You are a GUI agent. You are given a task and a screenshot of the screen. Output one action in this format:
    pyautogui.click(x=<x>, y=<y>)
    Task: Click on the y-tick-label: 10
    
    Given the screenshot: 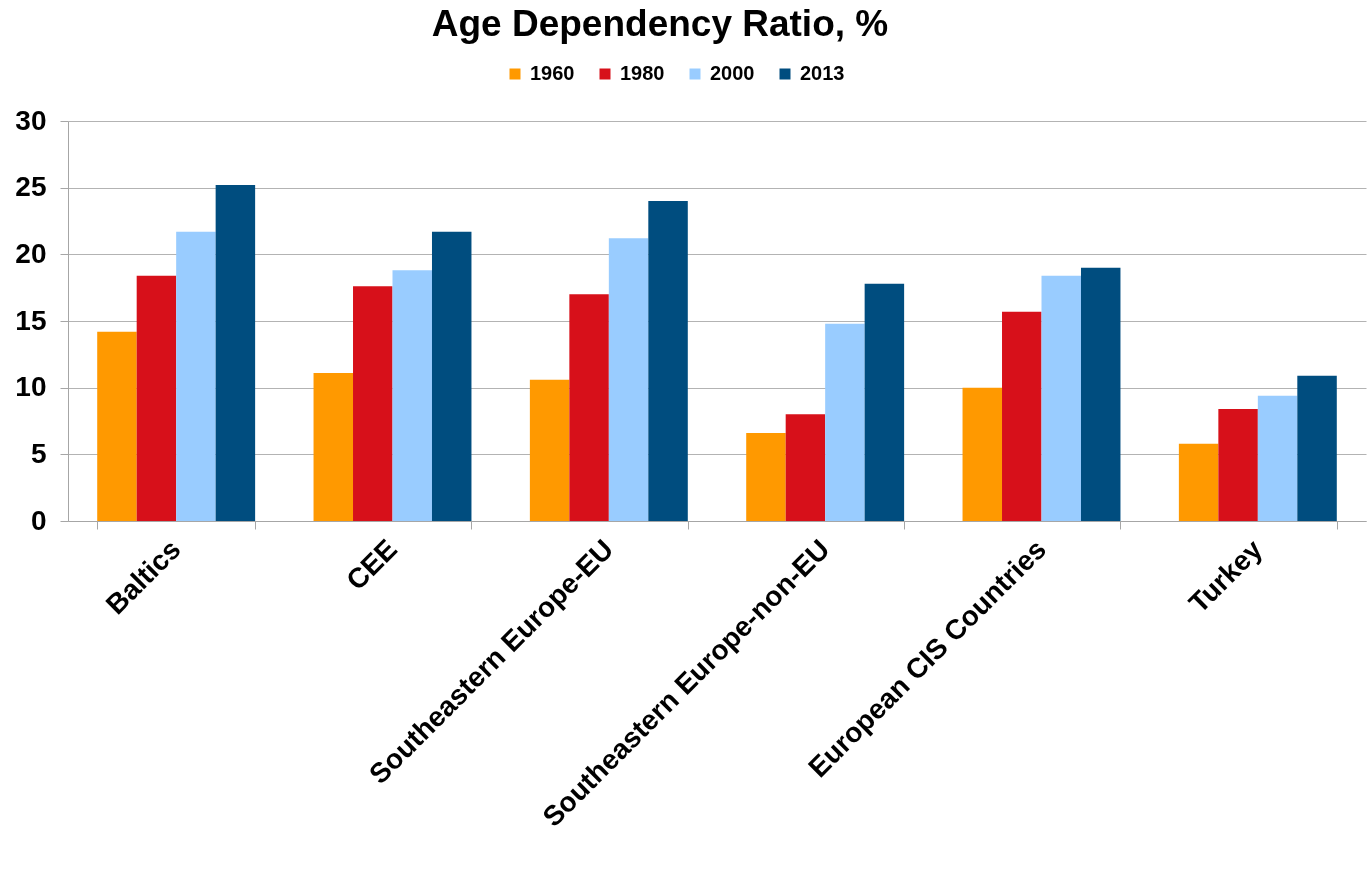 What is the action you would take?
    pyautogui.click(x=31, y=387)
    